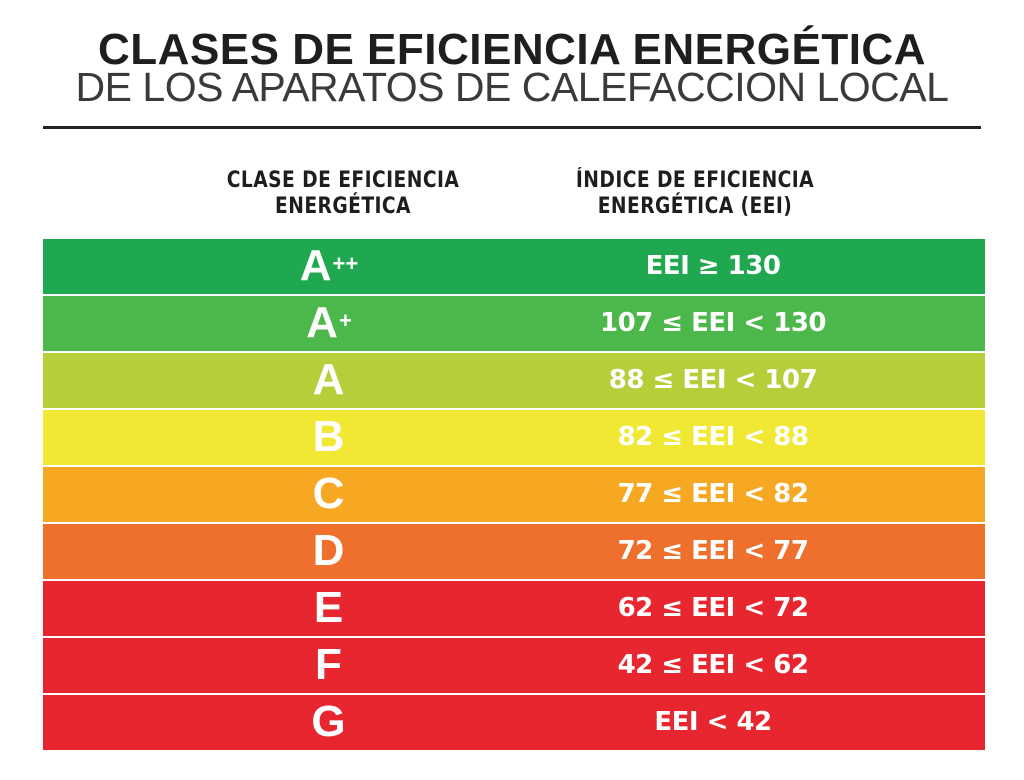 The height and width of the screenshot is (780, 1024). What do you see at coordinates (514, 665) in the screenshot?
I see `table-row: F 42 ≤ EEI < 62` at bounding box center [514, 665].